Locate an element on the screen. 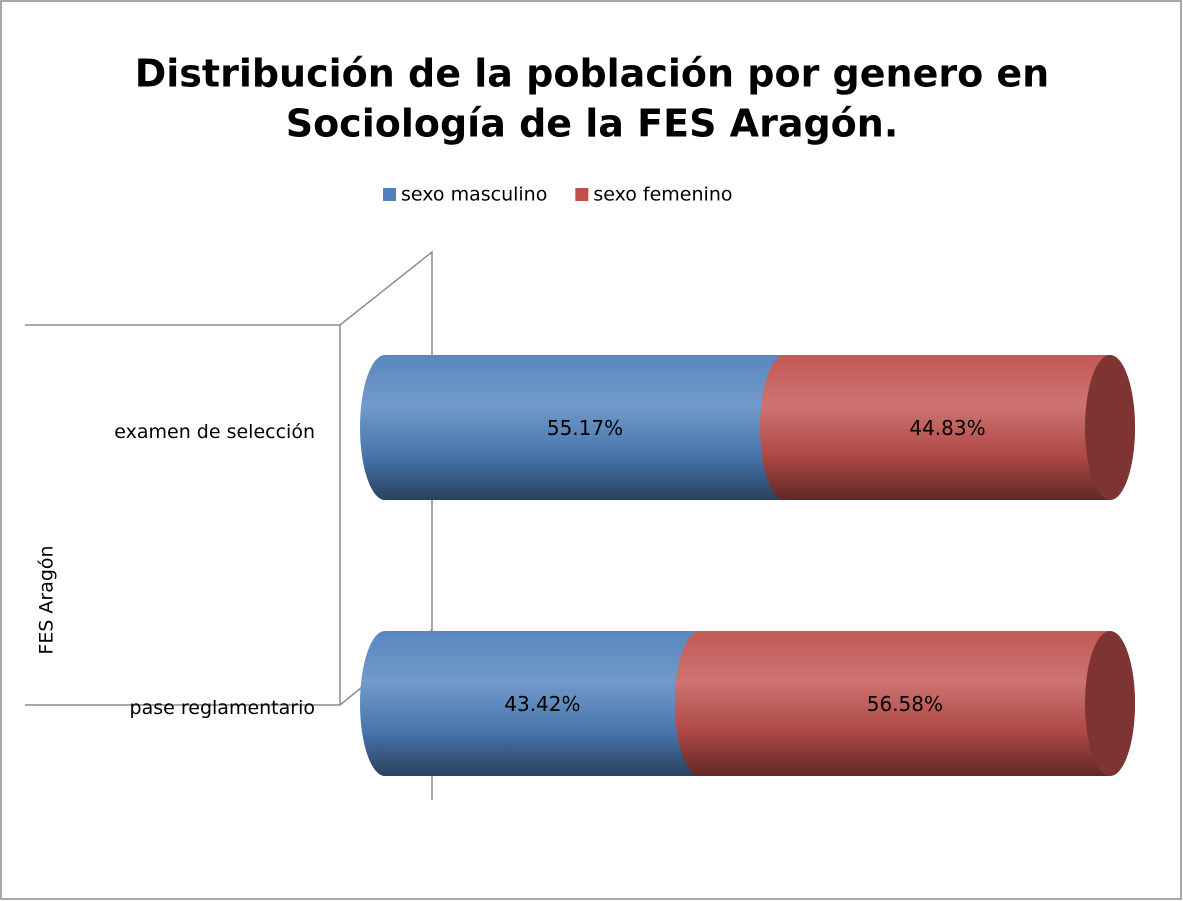 The width and height of the screenshot is (1183, 901). legend-label: sexo femenino is located at coordinates (662, 195).